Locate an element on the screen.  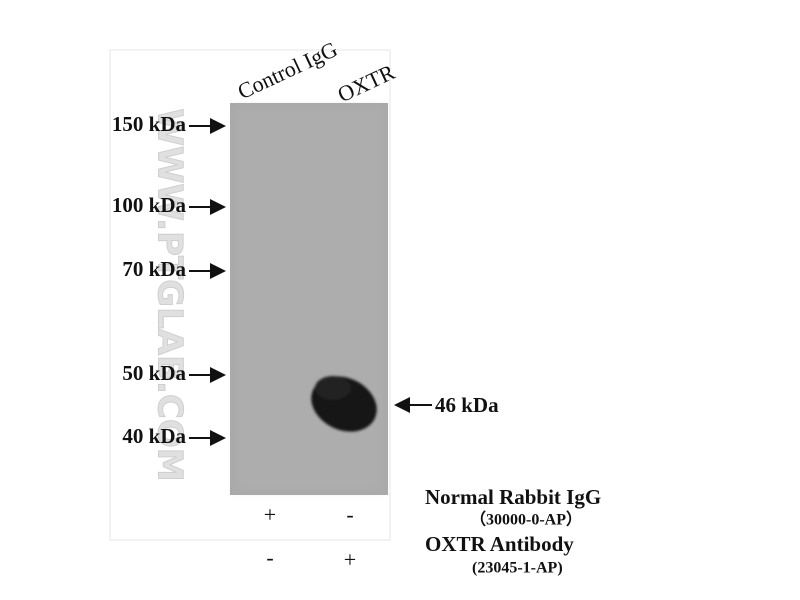
blot-tone is located at coordinates (309, 299).